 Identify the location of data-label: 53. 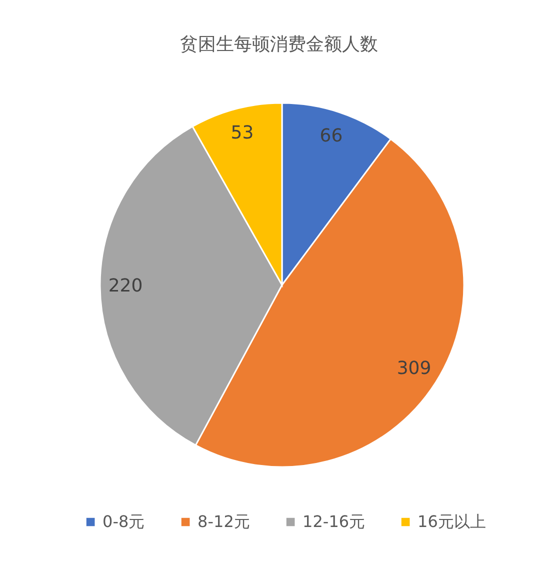
(242, 133).